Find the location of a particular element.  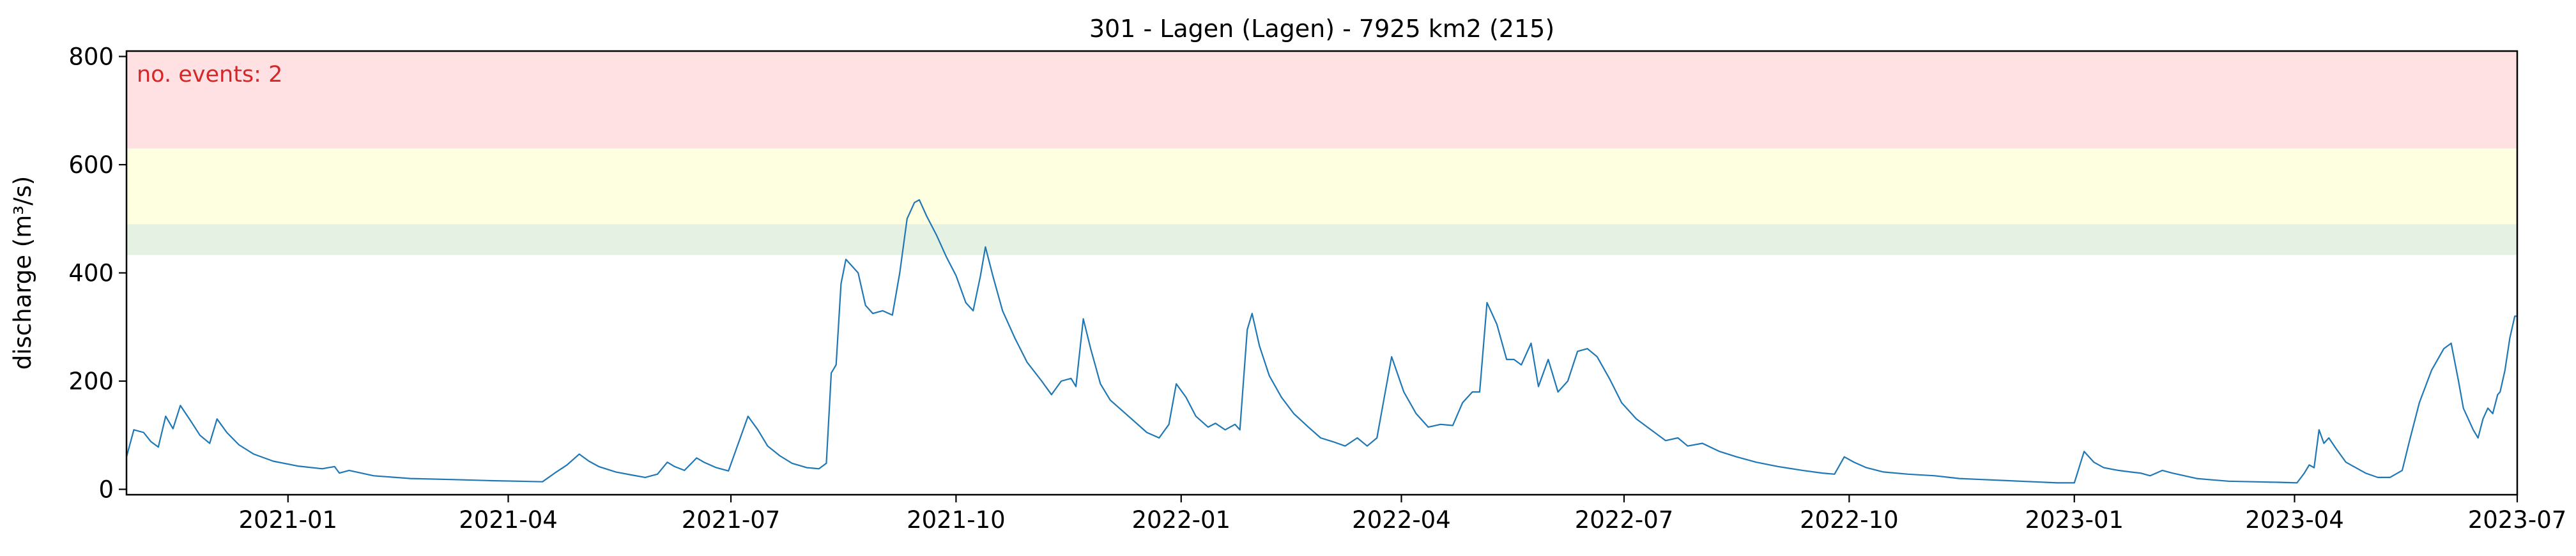

events-count-annotation: no. events: 2 is located at coordinates (209, 74).